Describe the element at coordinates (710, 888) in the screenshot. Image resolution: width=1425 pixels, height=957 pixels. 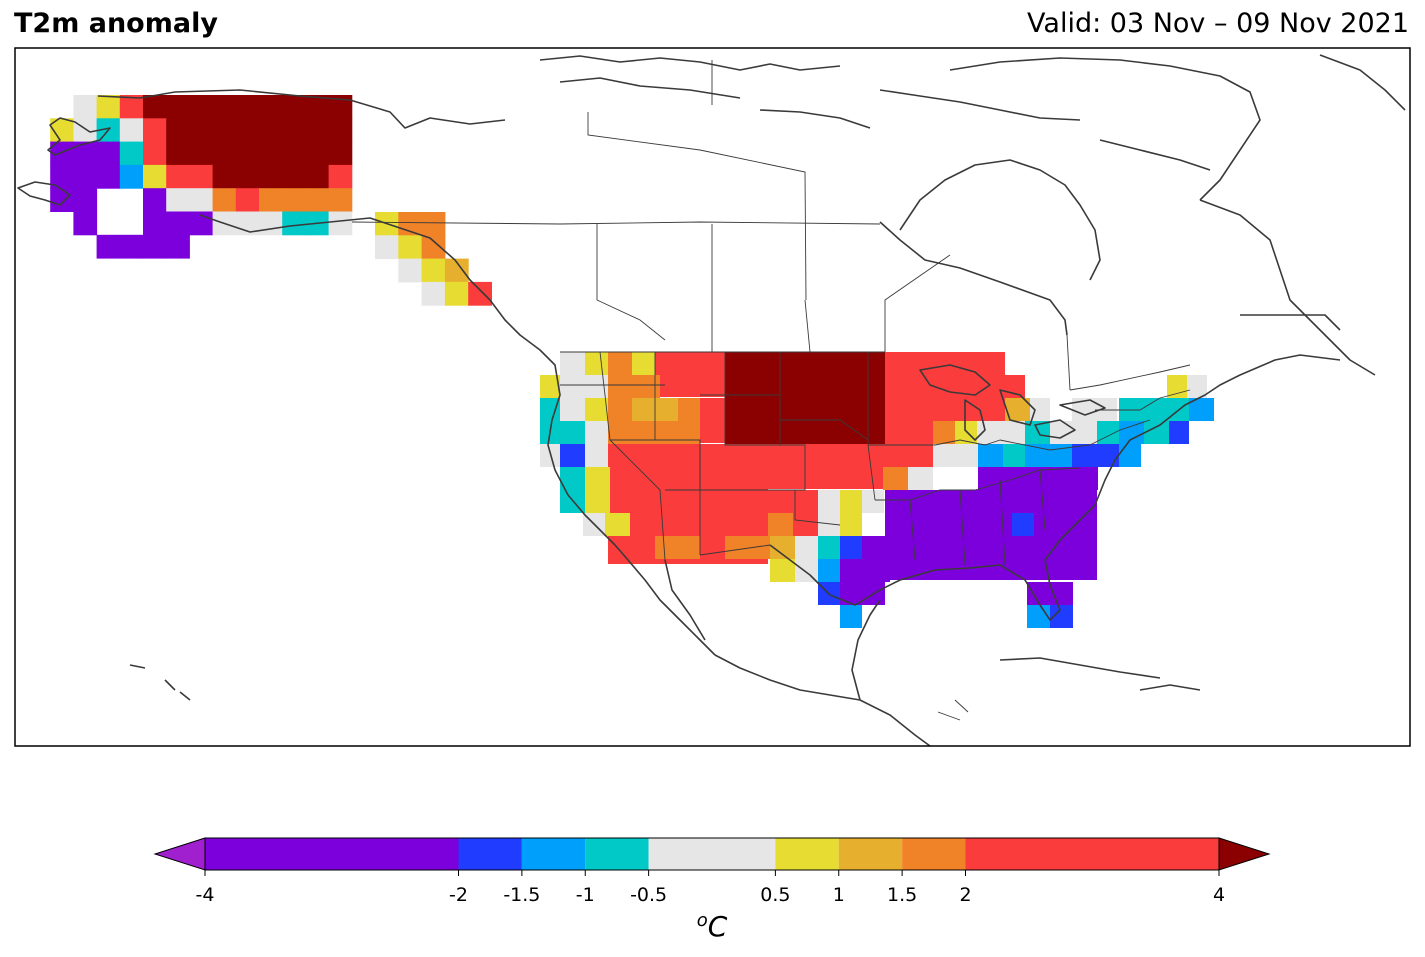
I see `colorbar-ticks: -4 -2 -1.5 -1 -0.5 0.5 1 1.5 2 4` at that location.